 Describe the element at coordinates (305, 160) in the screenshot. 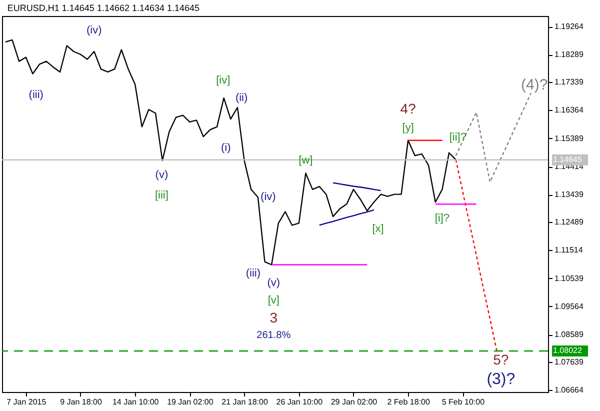

I see `annotation: [w]` at that location.